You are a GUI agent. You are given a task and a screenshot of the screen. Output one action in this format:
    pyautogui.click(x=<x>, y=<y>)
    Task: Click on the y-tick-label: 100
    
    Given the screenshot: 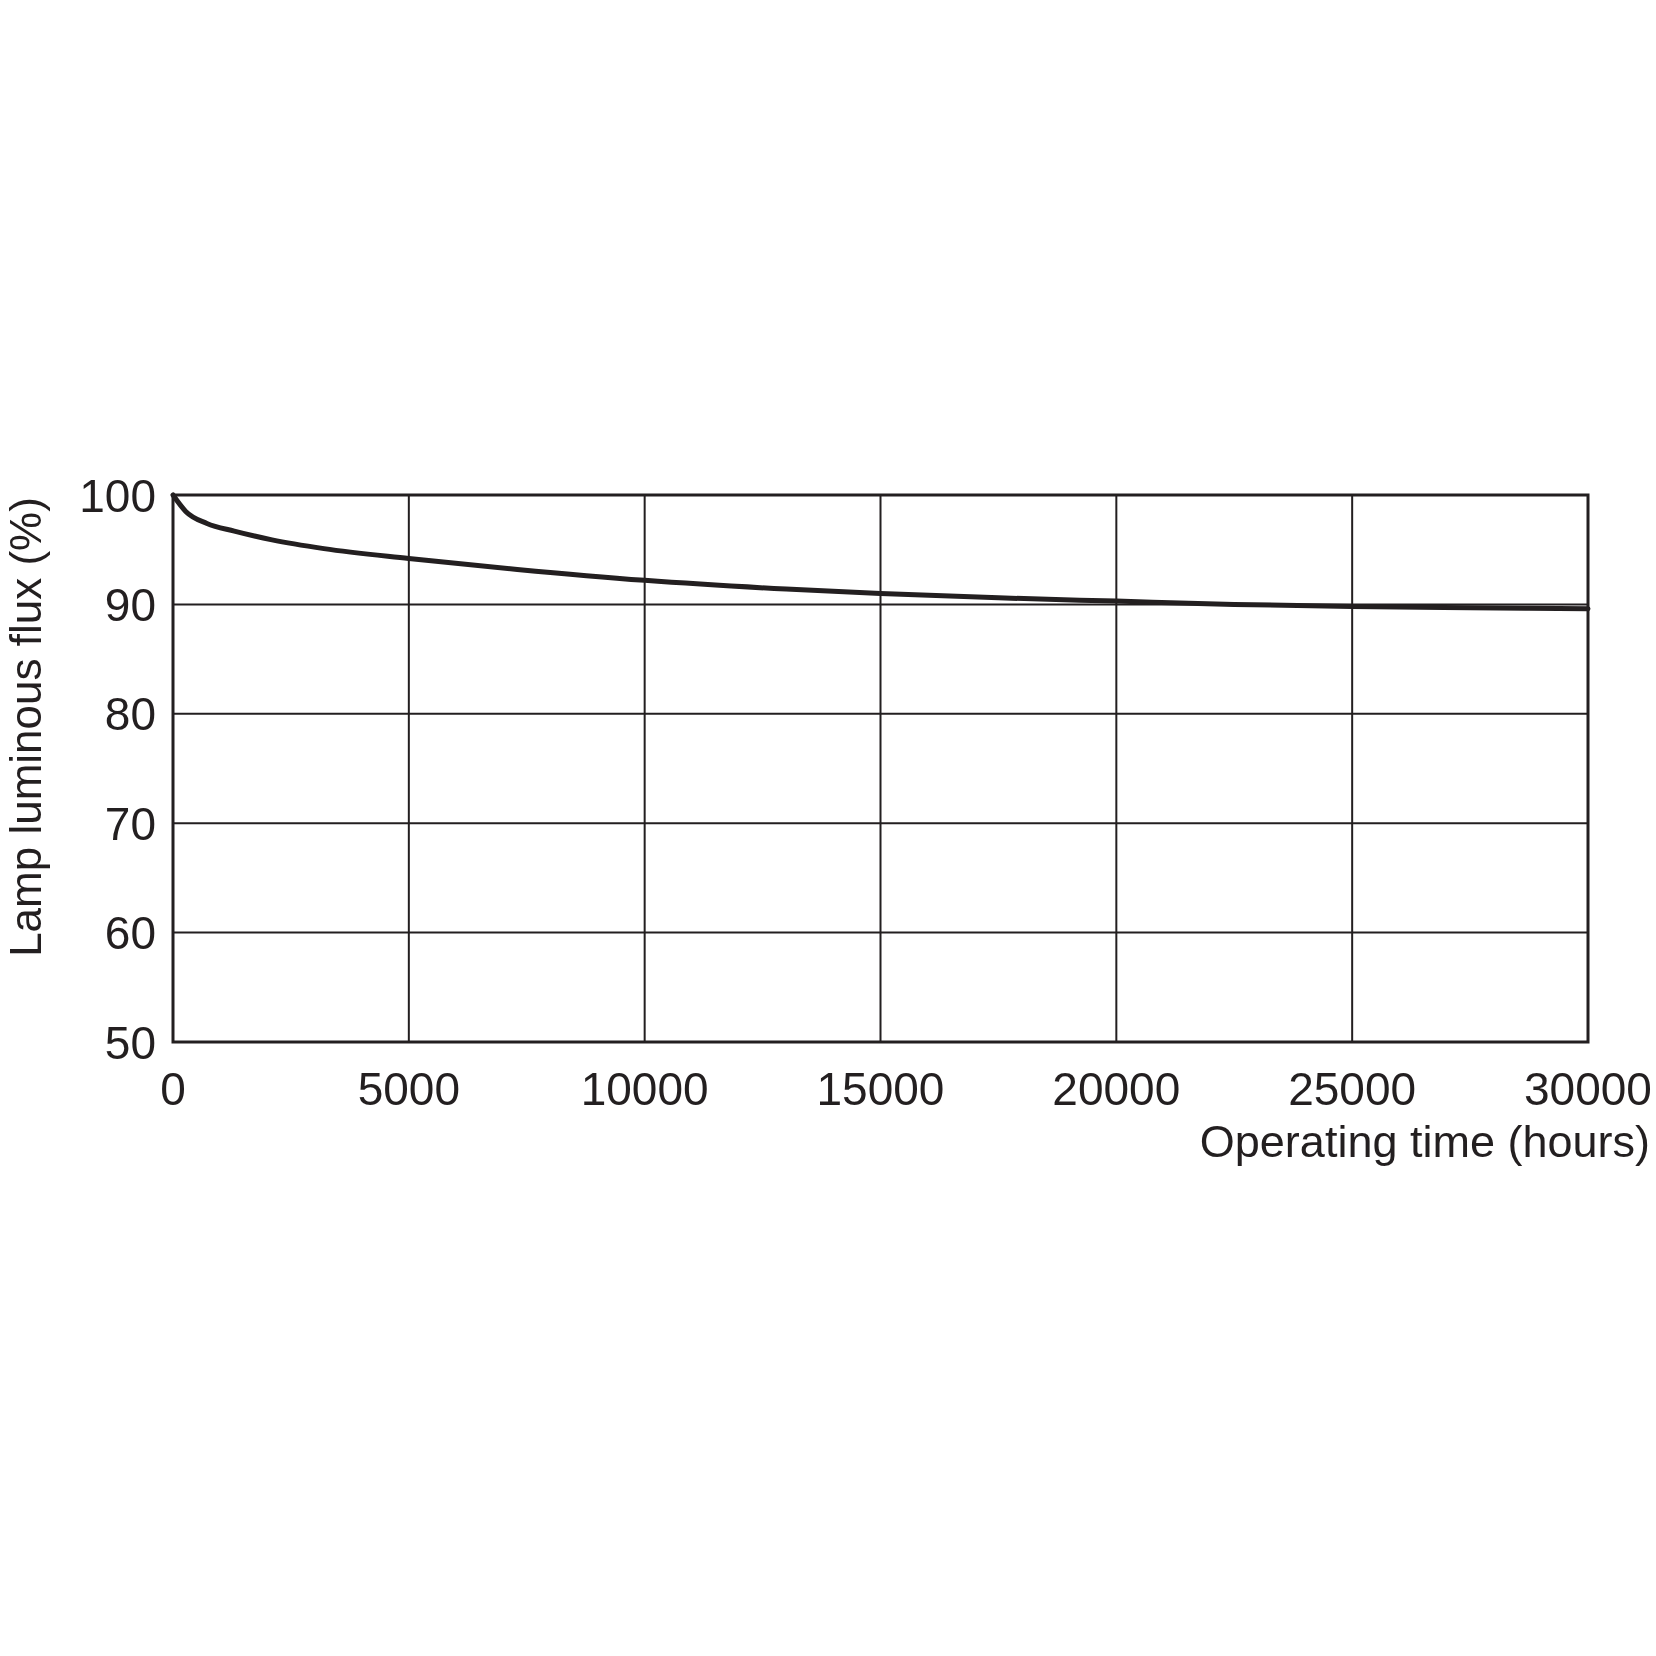 What is the action you would take?
    pyautogui.click(x=117, y=495)
    